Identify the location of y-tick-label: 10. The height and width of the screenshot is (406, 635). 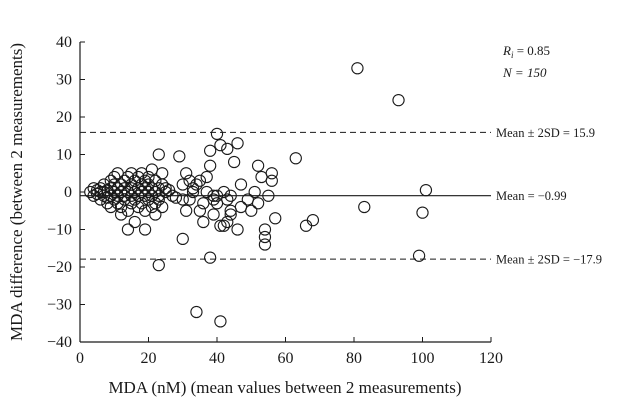
(64, 155).